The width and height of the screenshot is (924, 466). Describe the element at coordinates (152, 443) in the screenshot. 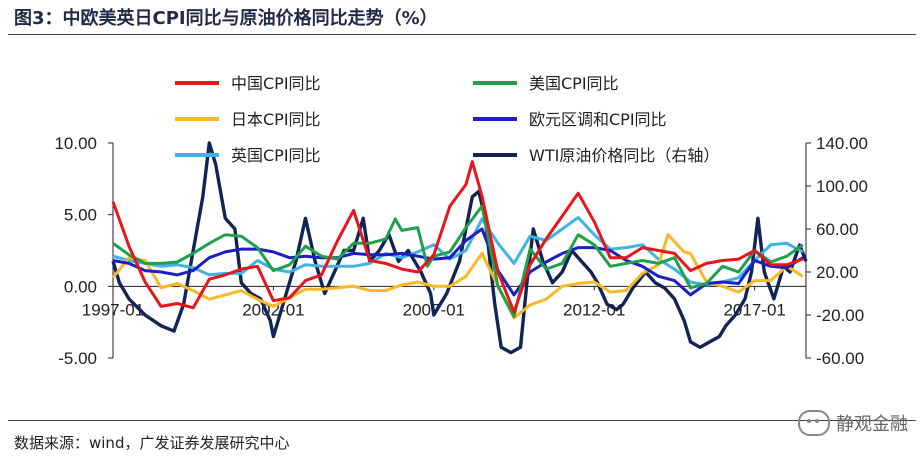

I see `source-note: 数据来源：wind，广发证券发展研究中心` at that location.